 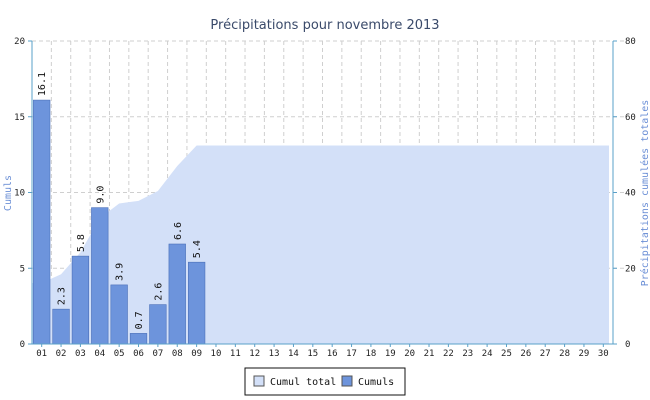 What do you see at coordinates (177, 354) in the screenshot?
I see `x-tick-label-08: 08` at bounding box center [177, 354].